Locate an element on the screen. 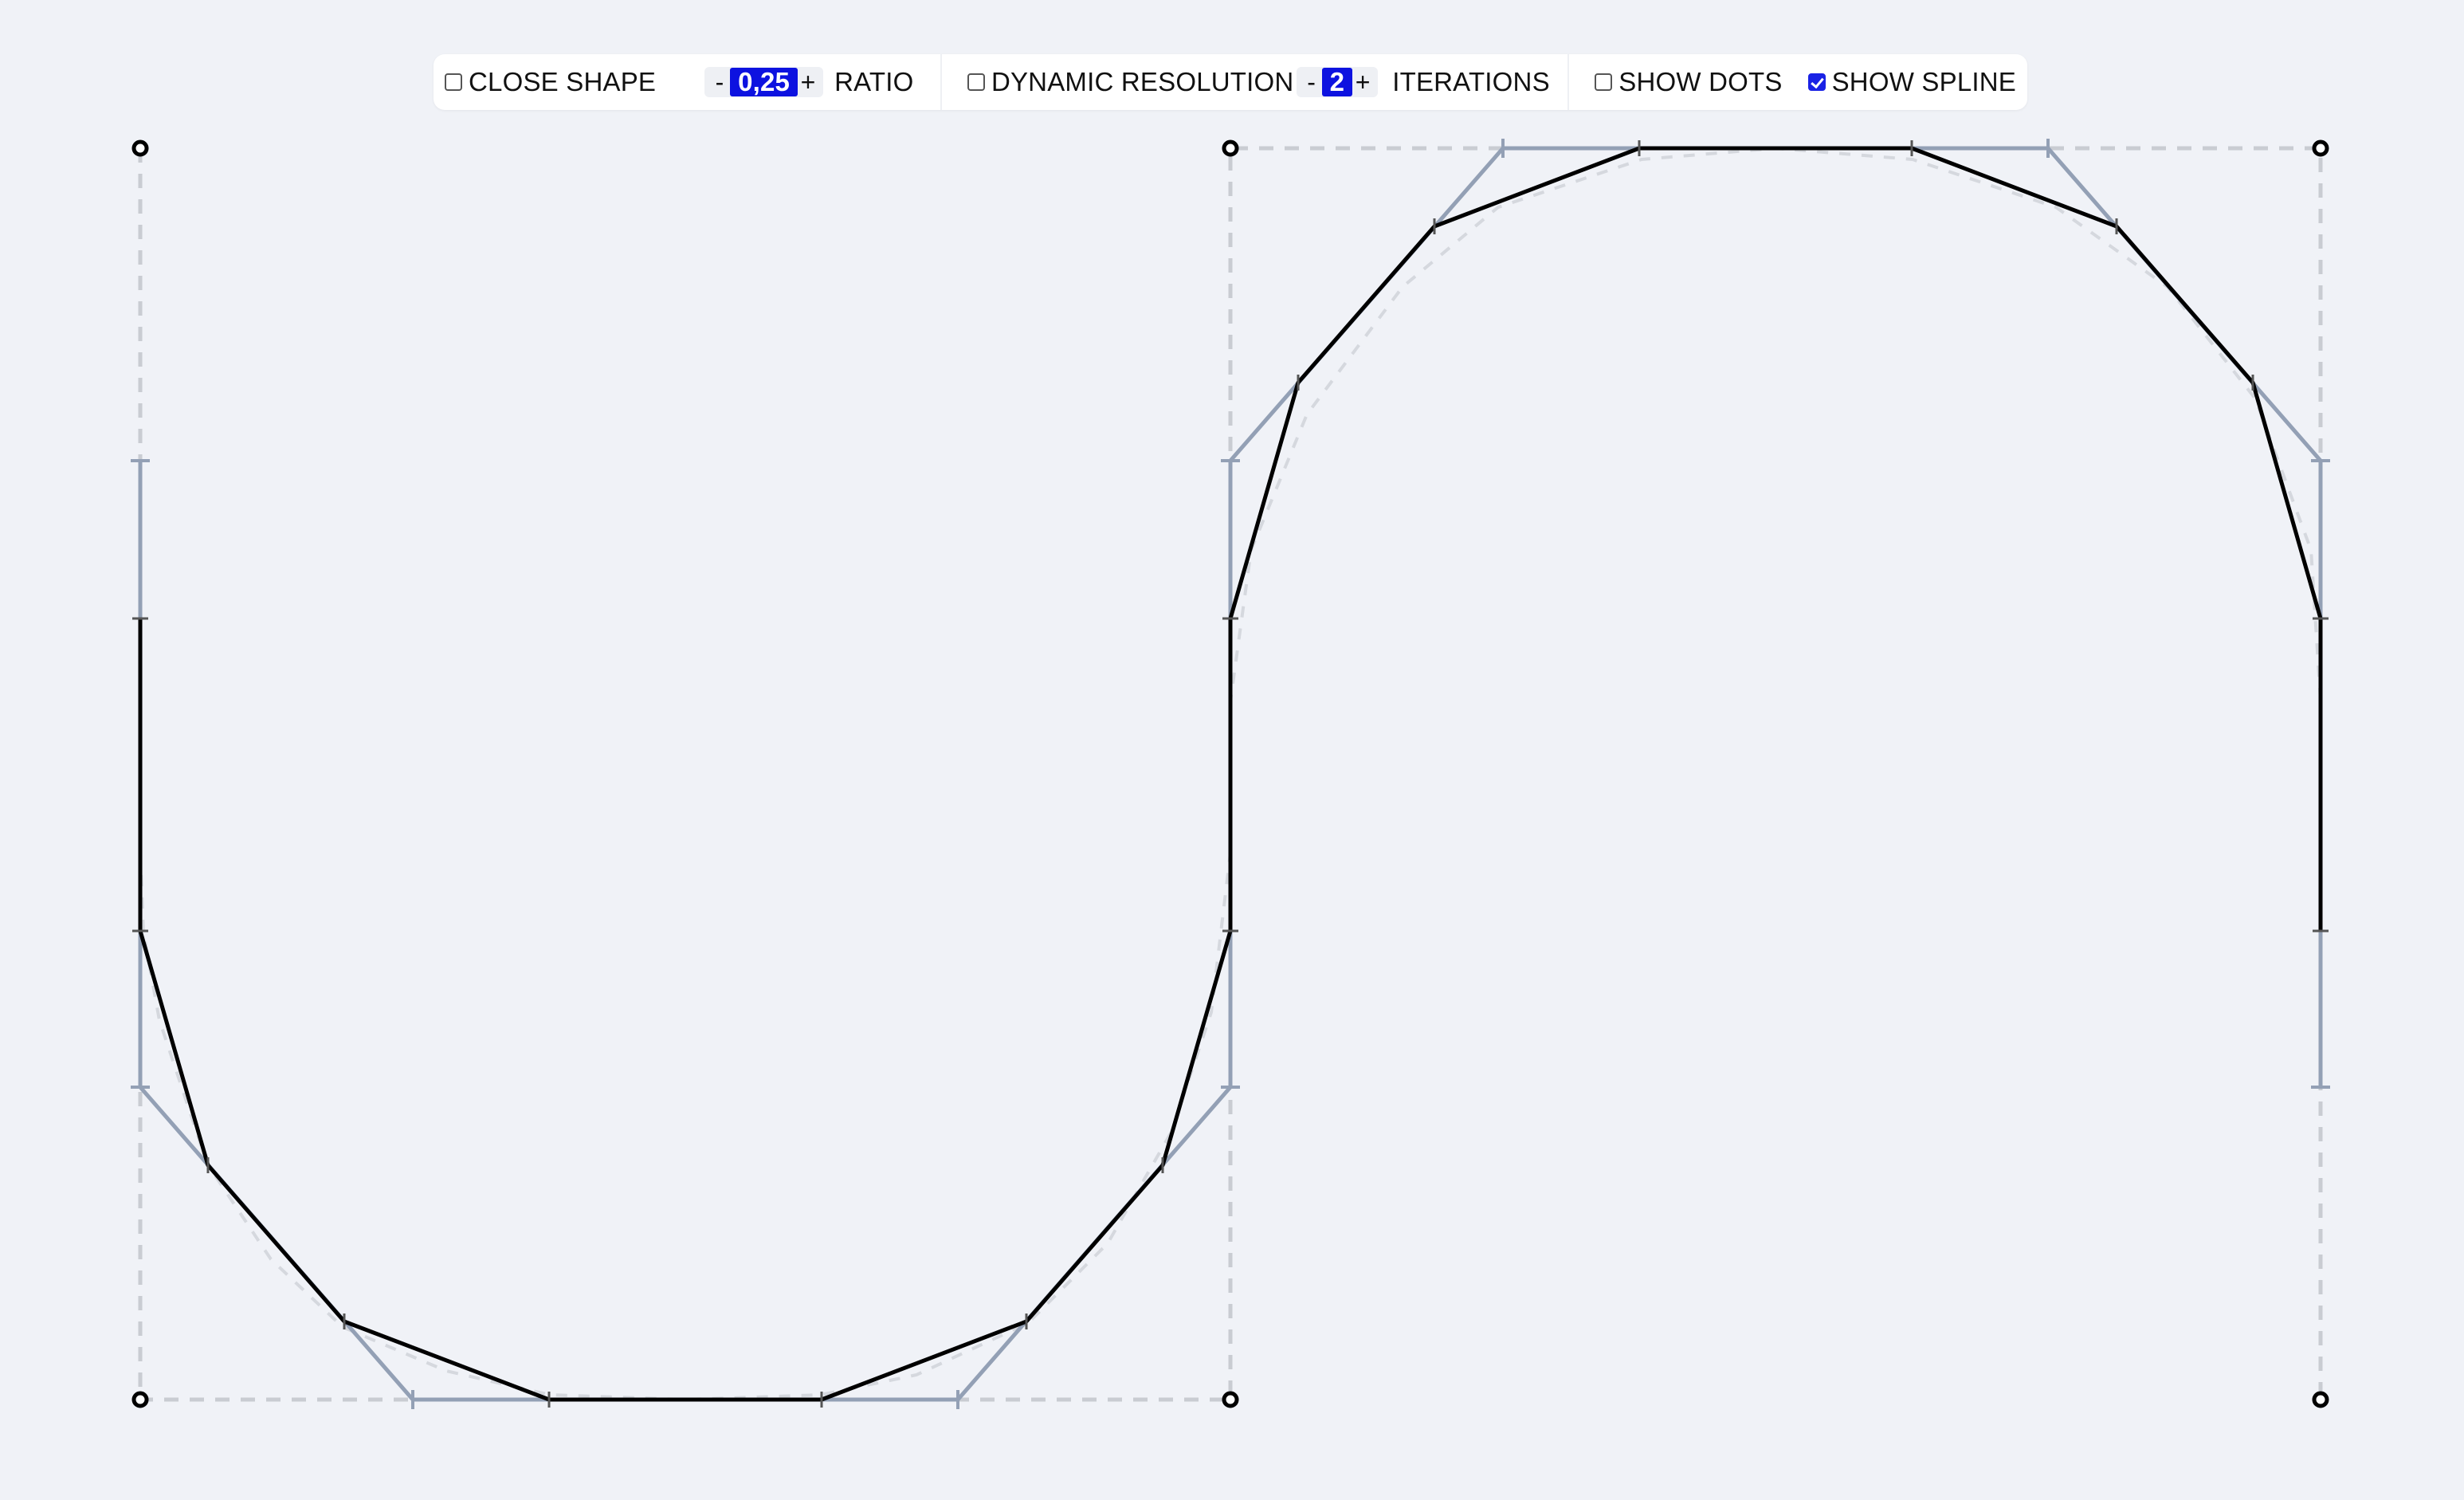 The height and width of the screenshot is (1500, 2464). iterations-decrement-button: - is located at coordinates (1311, 81).